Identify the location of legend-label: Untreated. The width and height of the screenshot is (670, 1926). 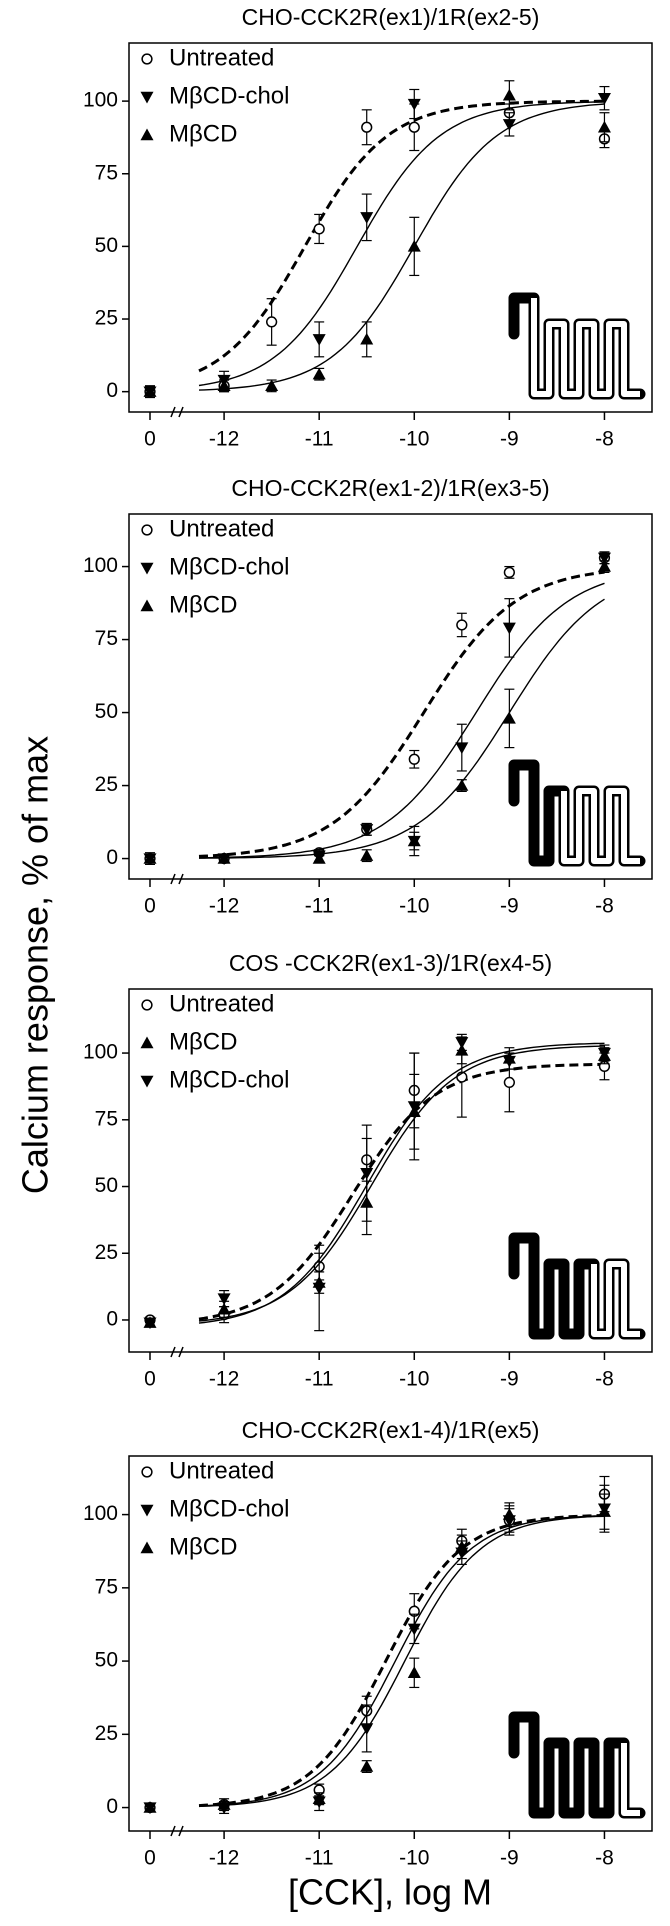
(221, 57).